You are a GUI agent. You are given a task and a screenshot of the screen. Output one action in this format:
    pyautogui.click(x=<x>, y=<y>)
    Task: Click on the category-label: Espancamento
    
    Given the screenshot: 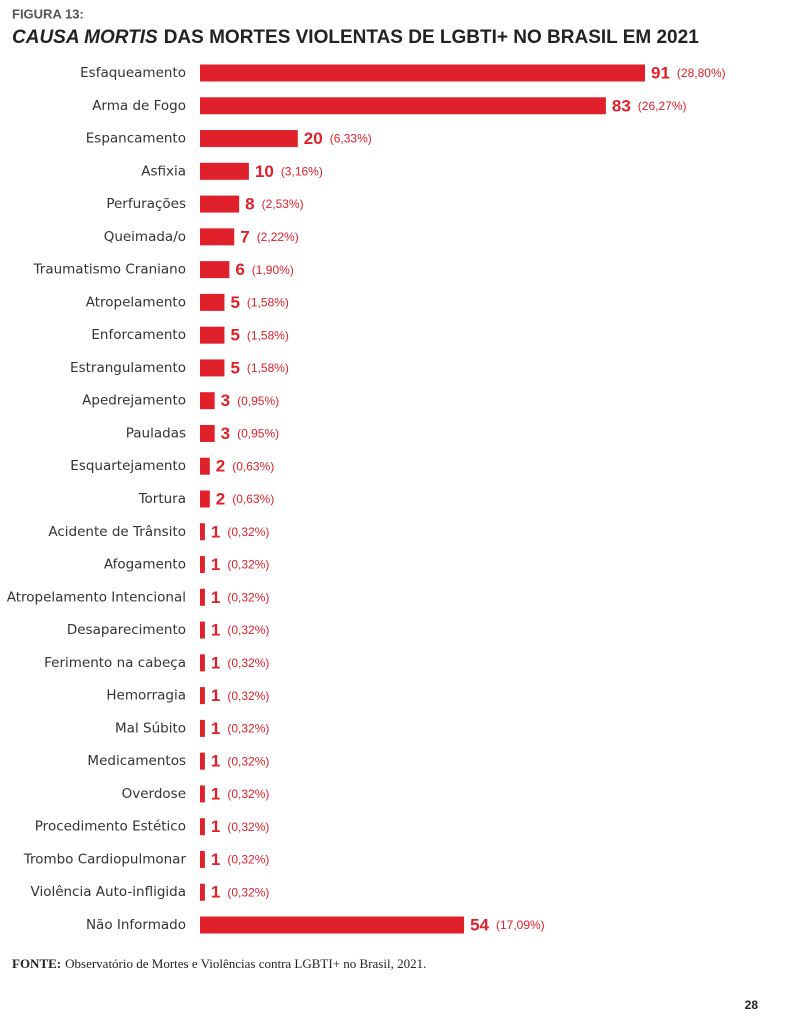 What is the action you would take?
    pyautogui.click(x=136, y=139)
    